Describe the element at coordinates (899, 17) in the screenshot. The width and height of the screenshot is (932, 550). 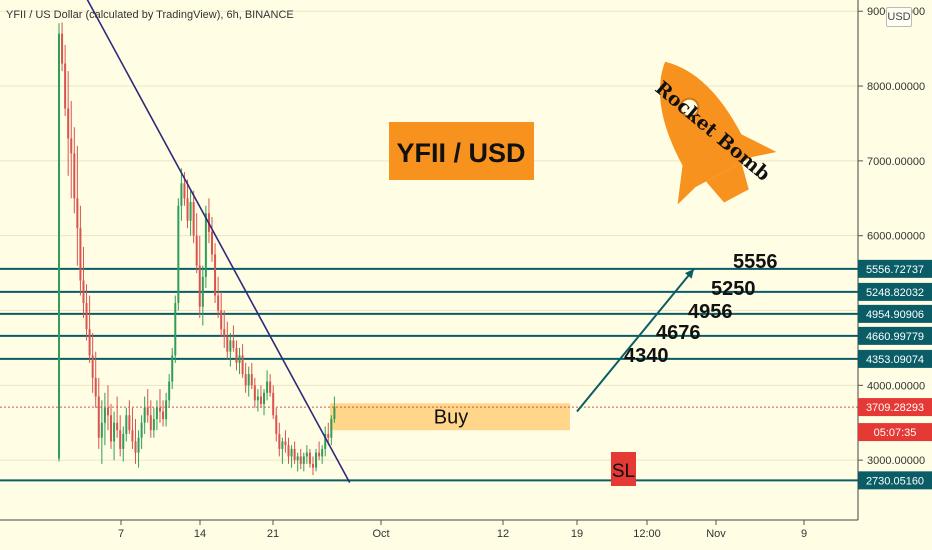
I see `currency-button: USD` at that location.